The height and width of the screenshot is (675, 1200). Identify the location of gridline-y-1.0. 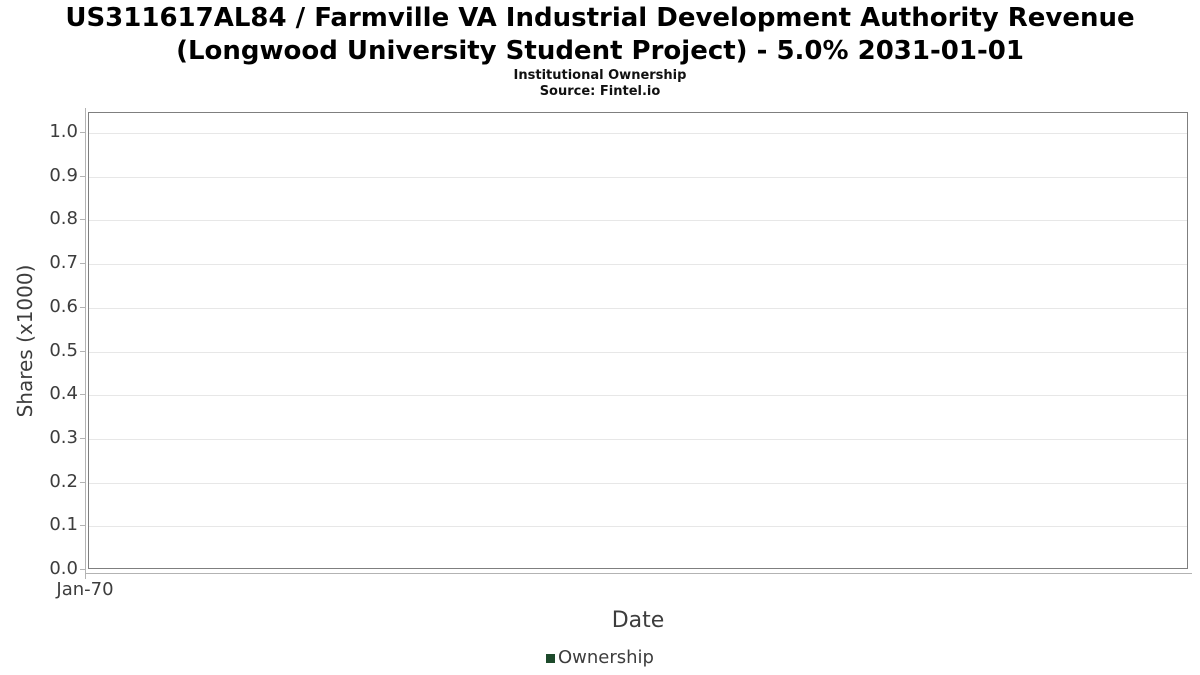
(638, 133).